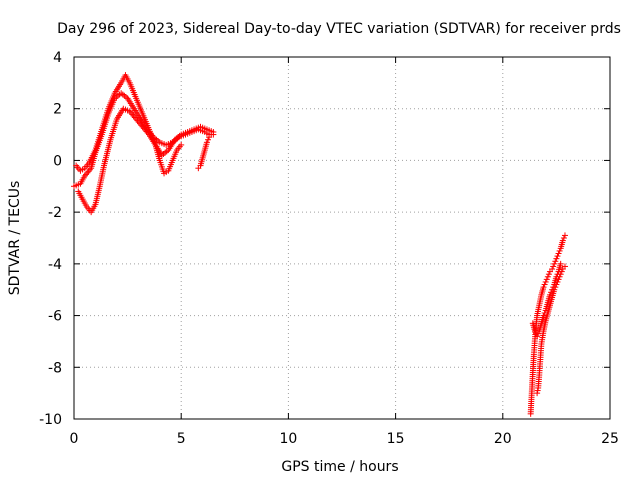  What do you see at coordinates (55, 213) in the screenshot?
I see `y-tick-label: -2` at bounding box center [55, 213].